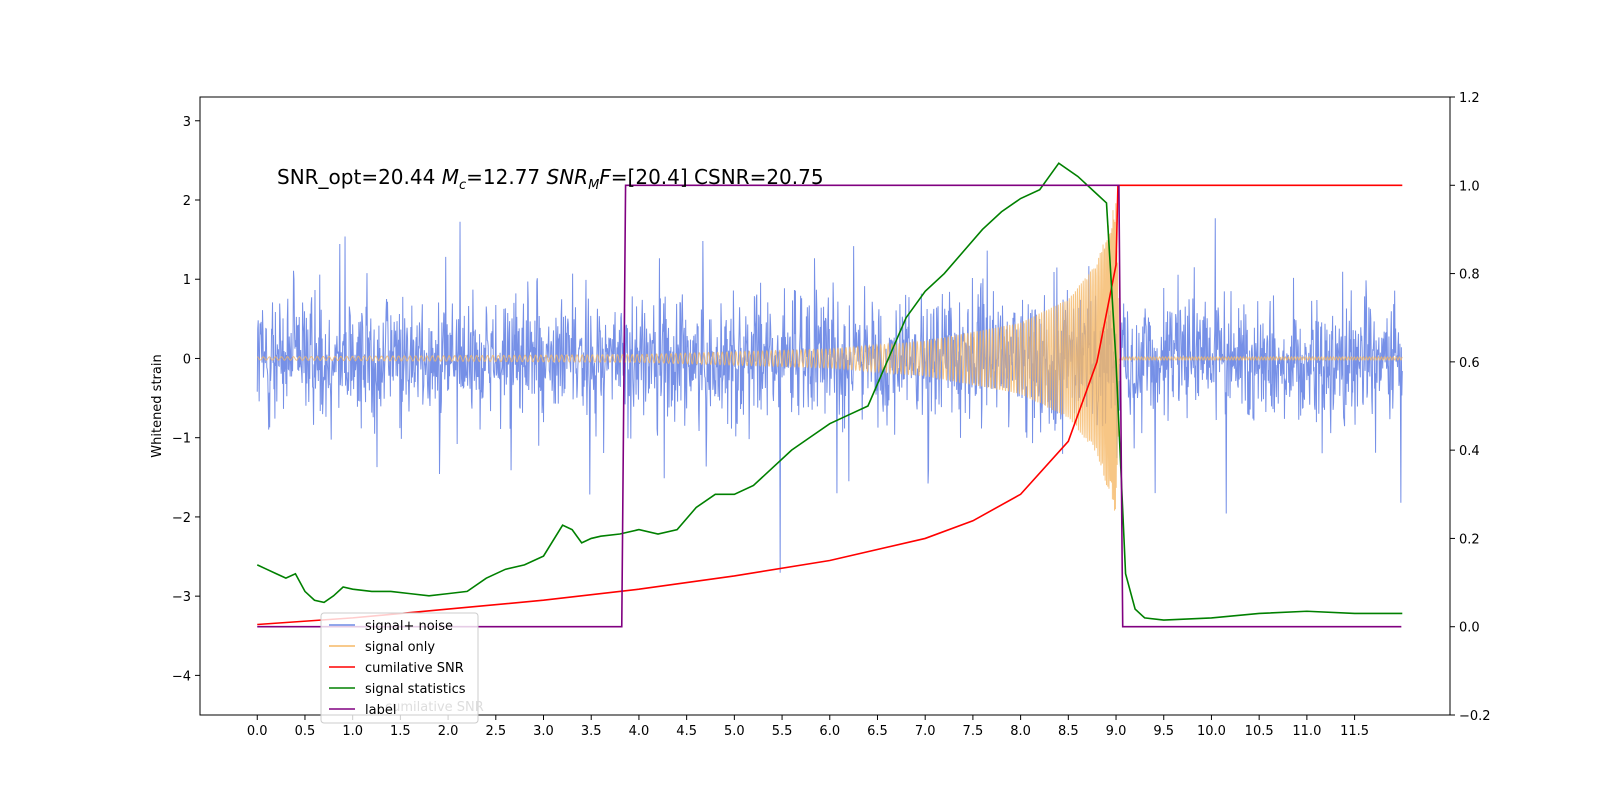 This screenshot has height=800, width=1600. What do you see at coordinates (187, 122) in the screenshot?
I see `y-left-tick-label: 3` at bounding box center [187, 122].